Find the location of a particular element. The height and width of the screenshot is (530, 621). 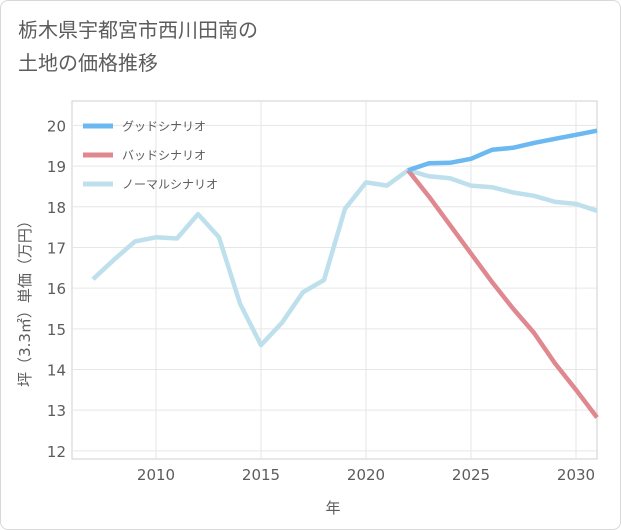

x-tick-label: 2025 is located at coordinates (471, 475).